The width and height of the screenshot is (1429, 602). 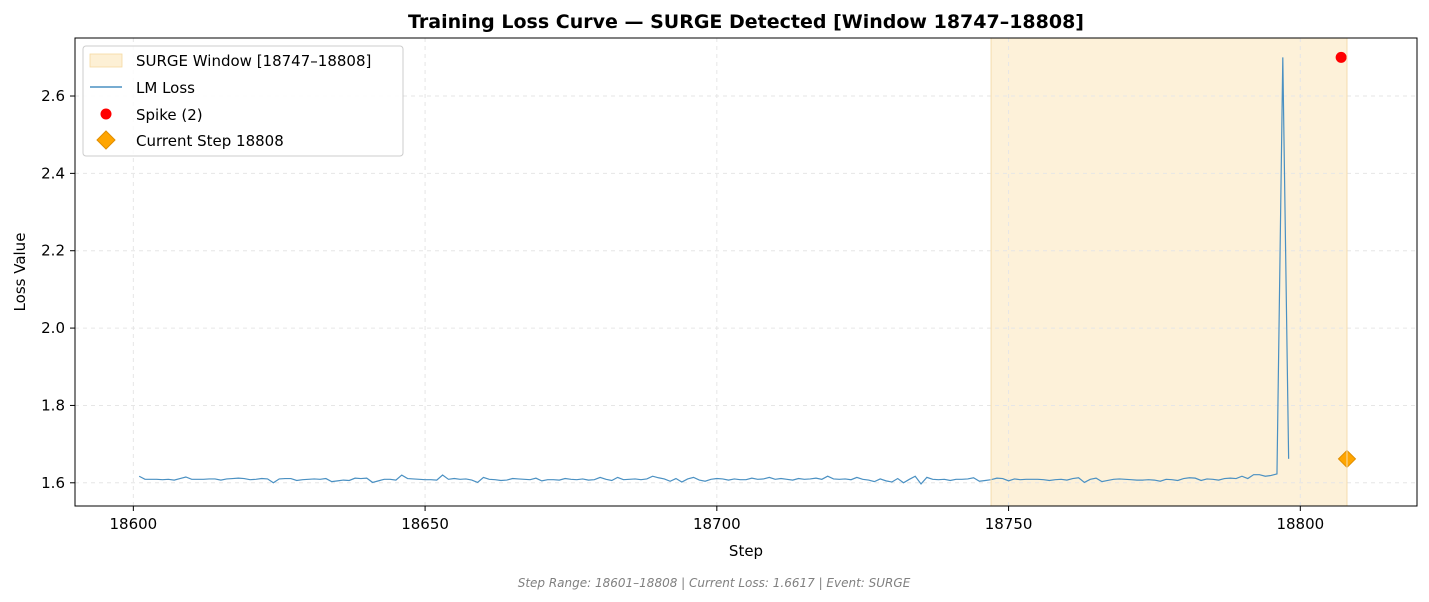 What do you see at coordinates (106, 140) in the screenshot?
I see `legend-swatch-current` at bounding box center [106, 140].